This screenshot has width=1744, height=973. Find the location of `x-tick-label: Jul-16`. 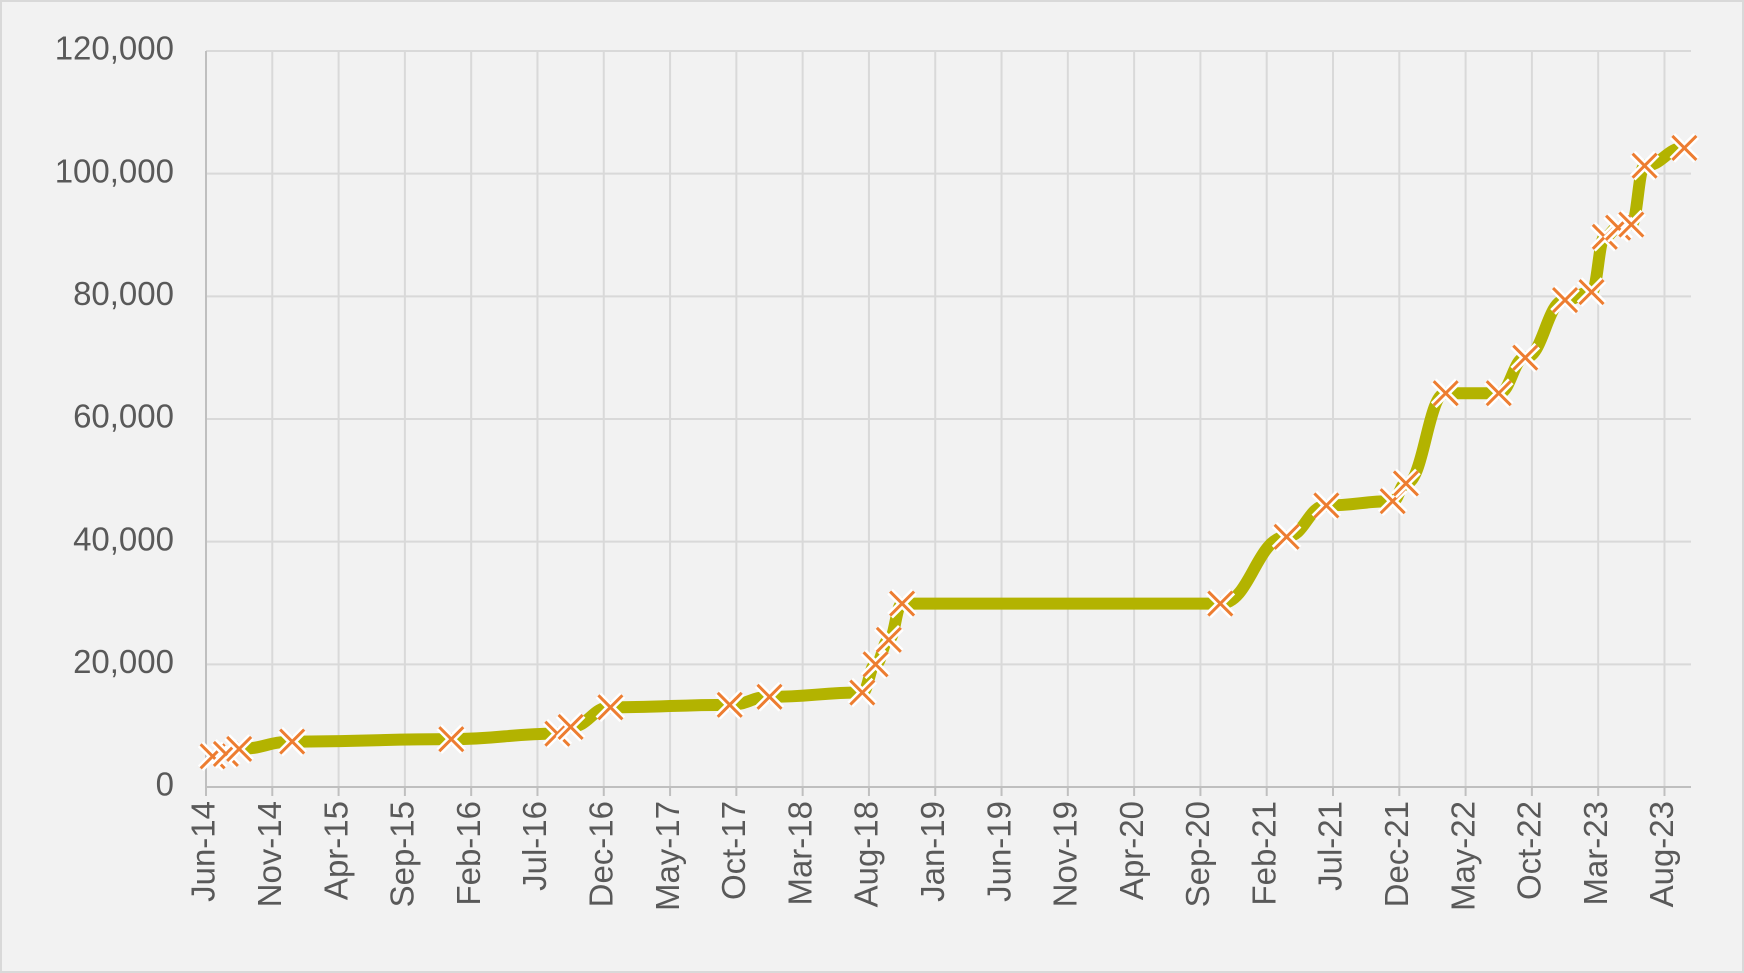

x-tick-label: Jul-16 is located at coordinates (534, 846).